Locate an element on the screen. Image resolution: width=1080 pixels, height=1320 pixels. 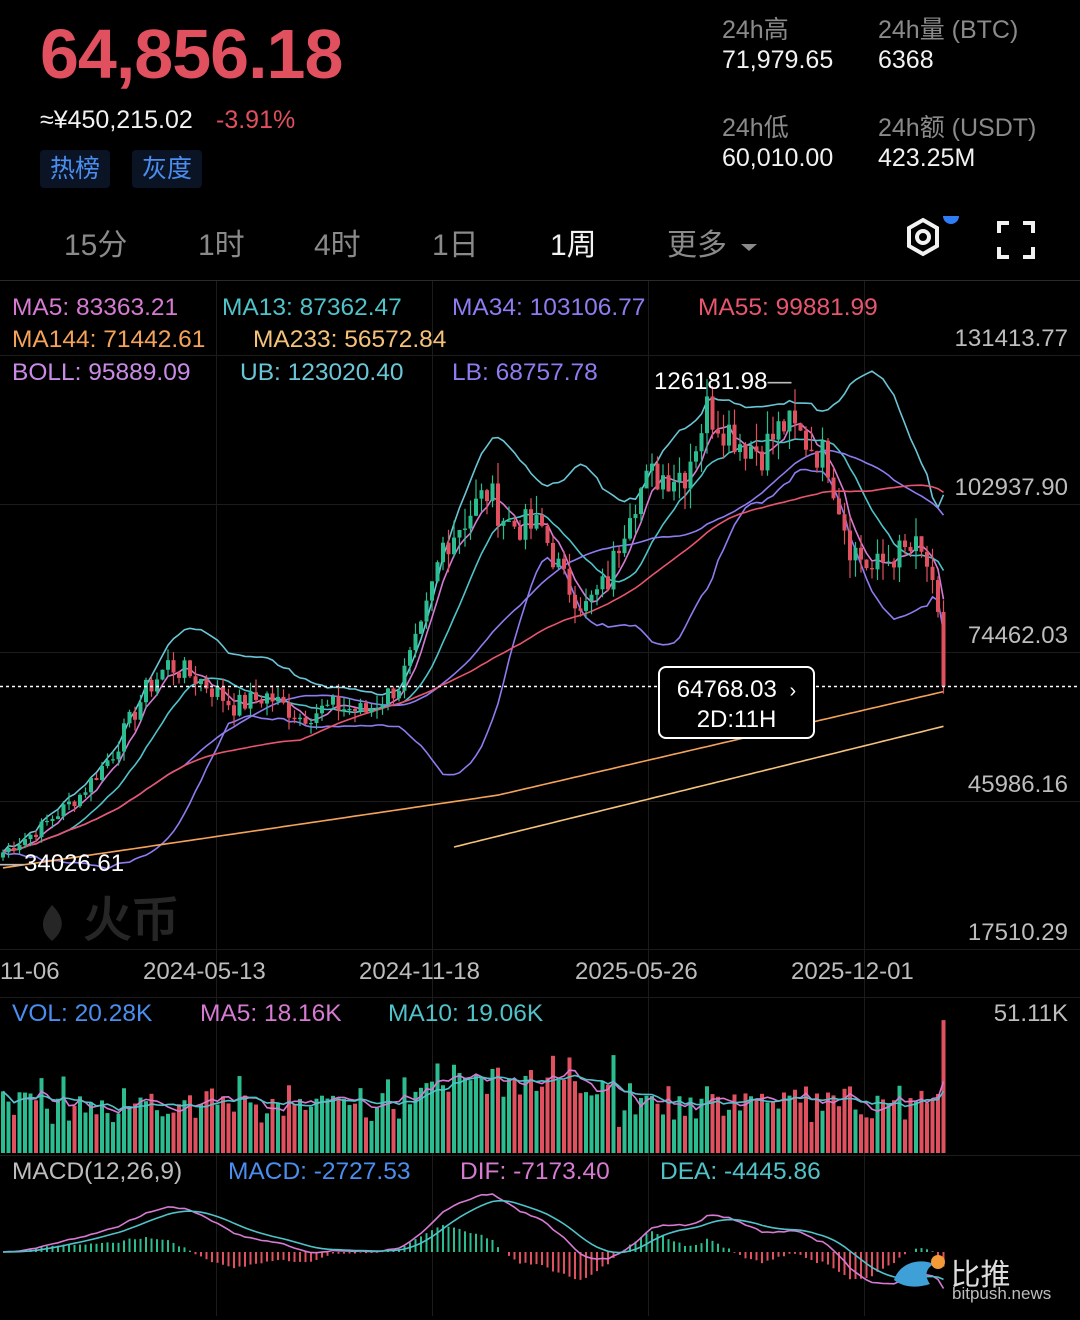
tag-hot-list: 热榜 is located at coordinates (75, 169).